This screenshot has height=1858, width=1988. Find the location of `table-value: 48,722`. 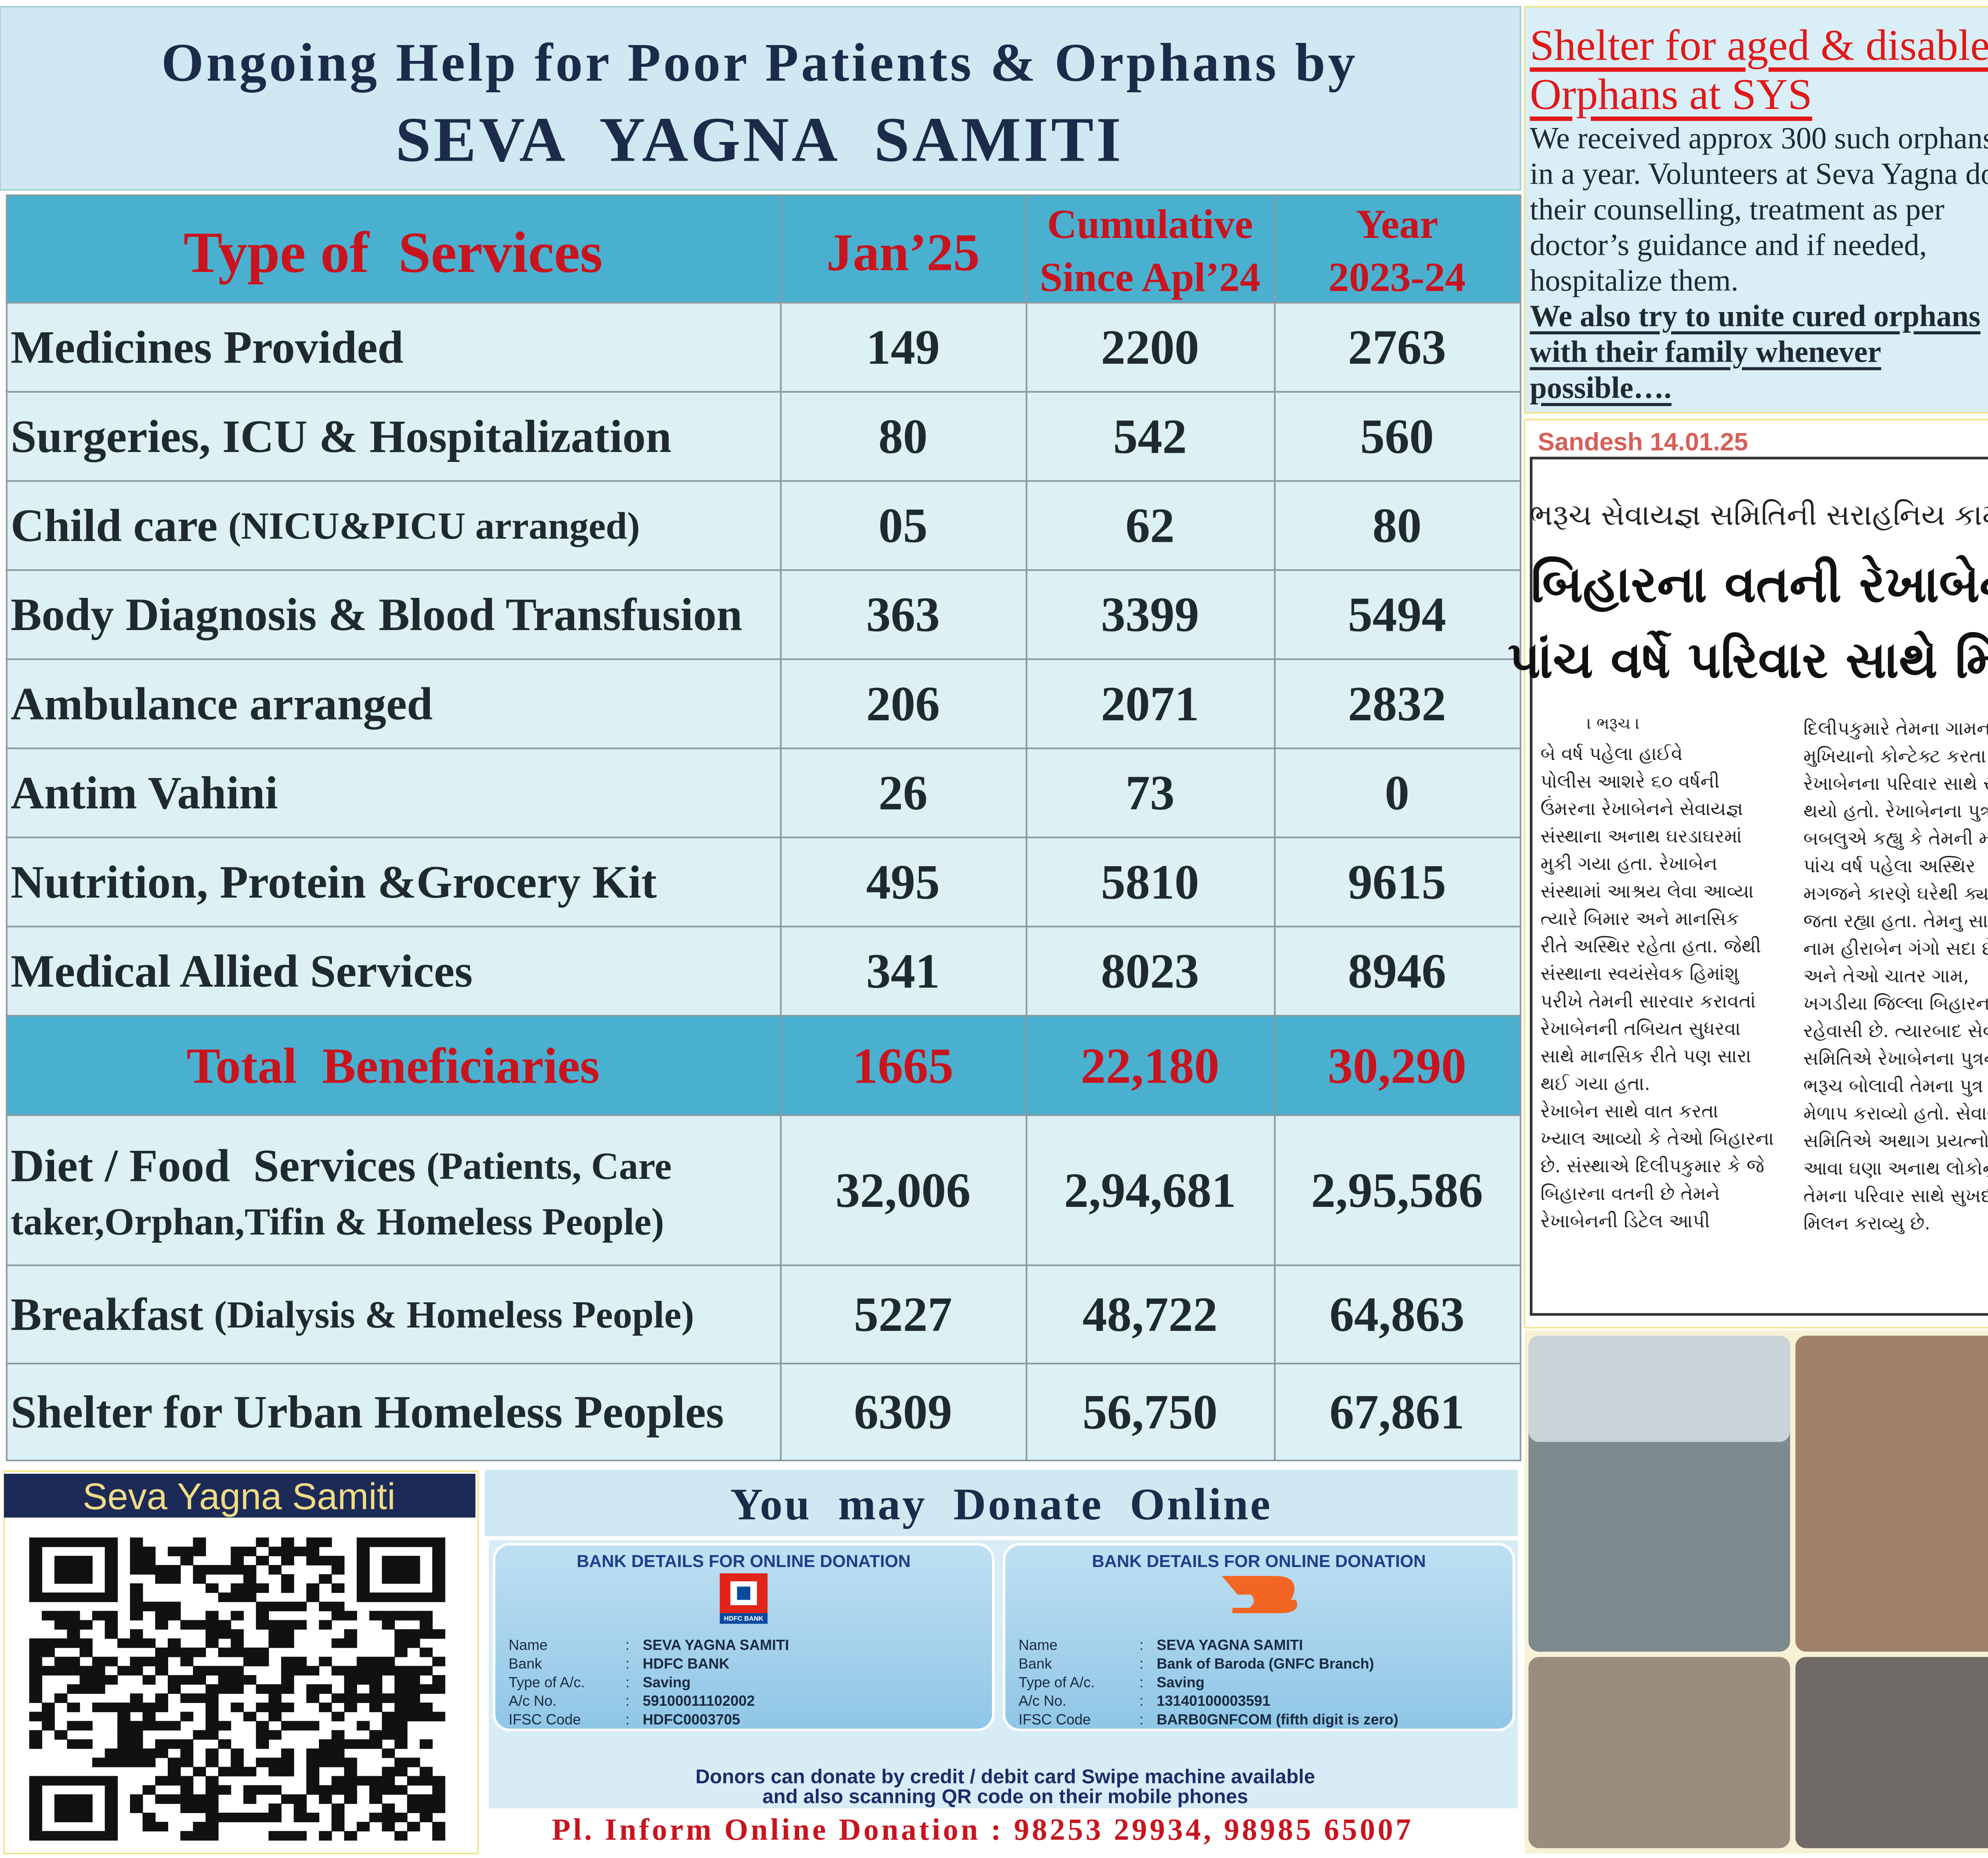

table-value: 48,722 is located at coordinates (1150, 1314).